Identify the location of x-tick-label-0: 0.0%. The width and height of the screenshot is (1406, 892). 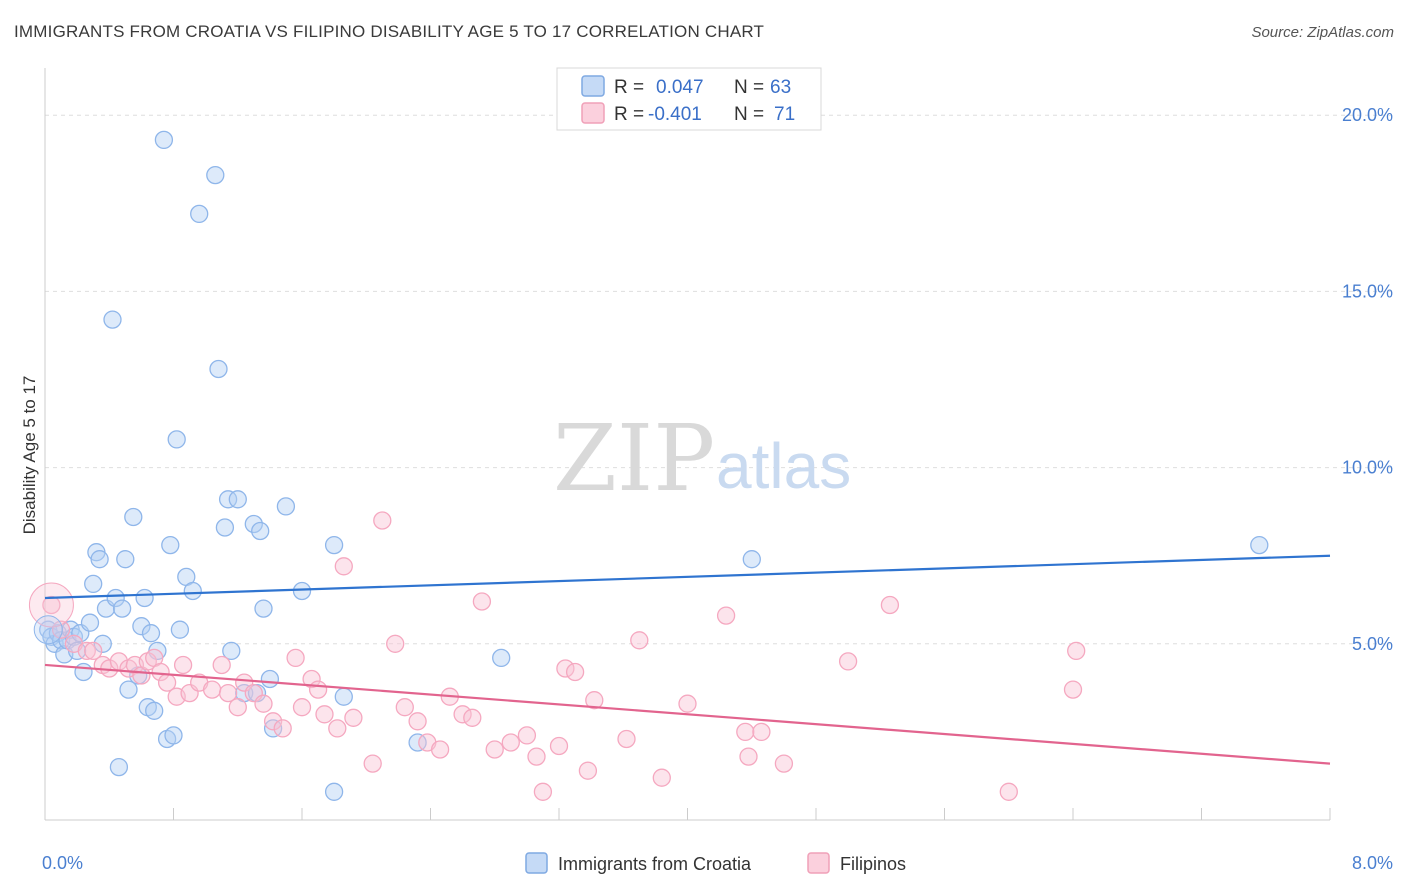
(62, 863).